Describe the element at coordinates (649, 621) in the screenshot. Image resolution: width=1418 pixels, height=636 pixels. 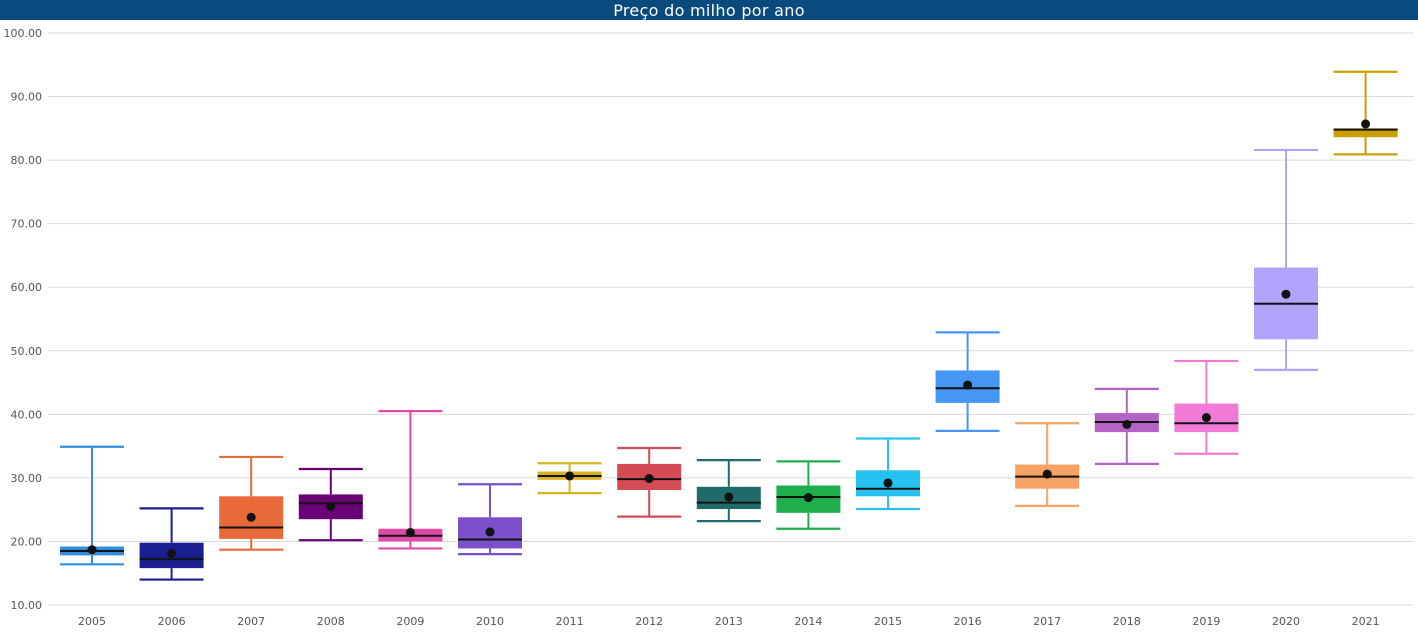
I see `x-tick-label: 2012` at that location.